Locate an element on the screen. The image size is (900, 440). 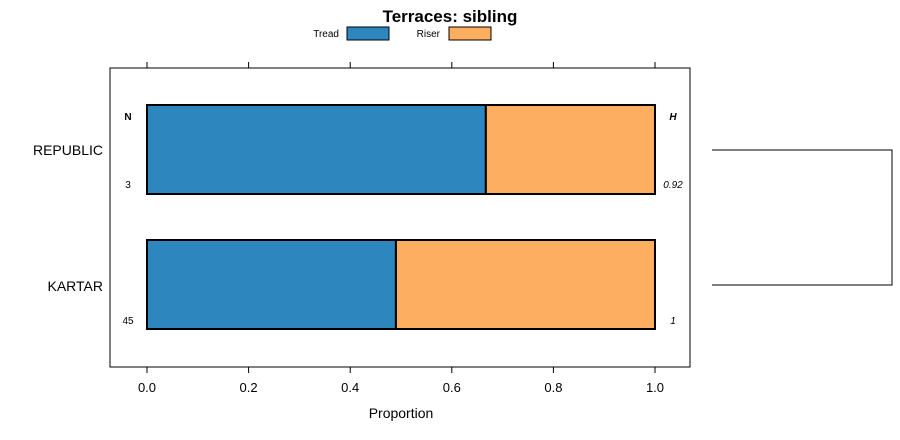
bar-republic-tread is located at coordinates (316, 149).